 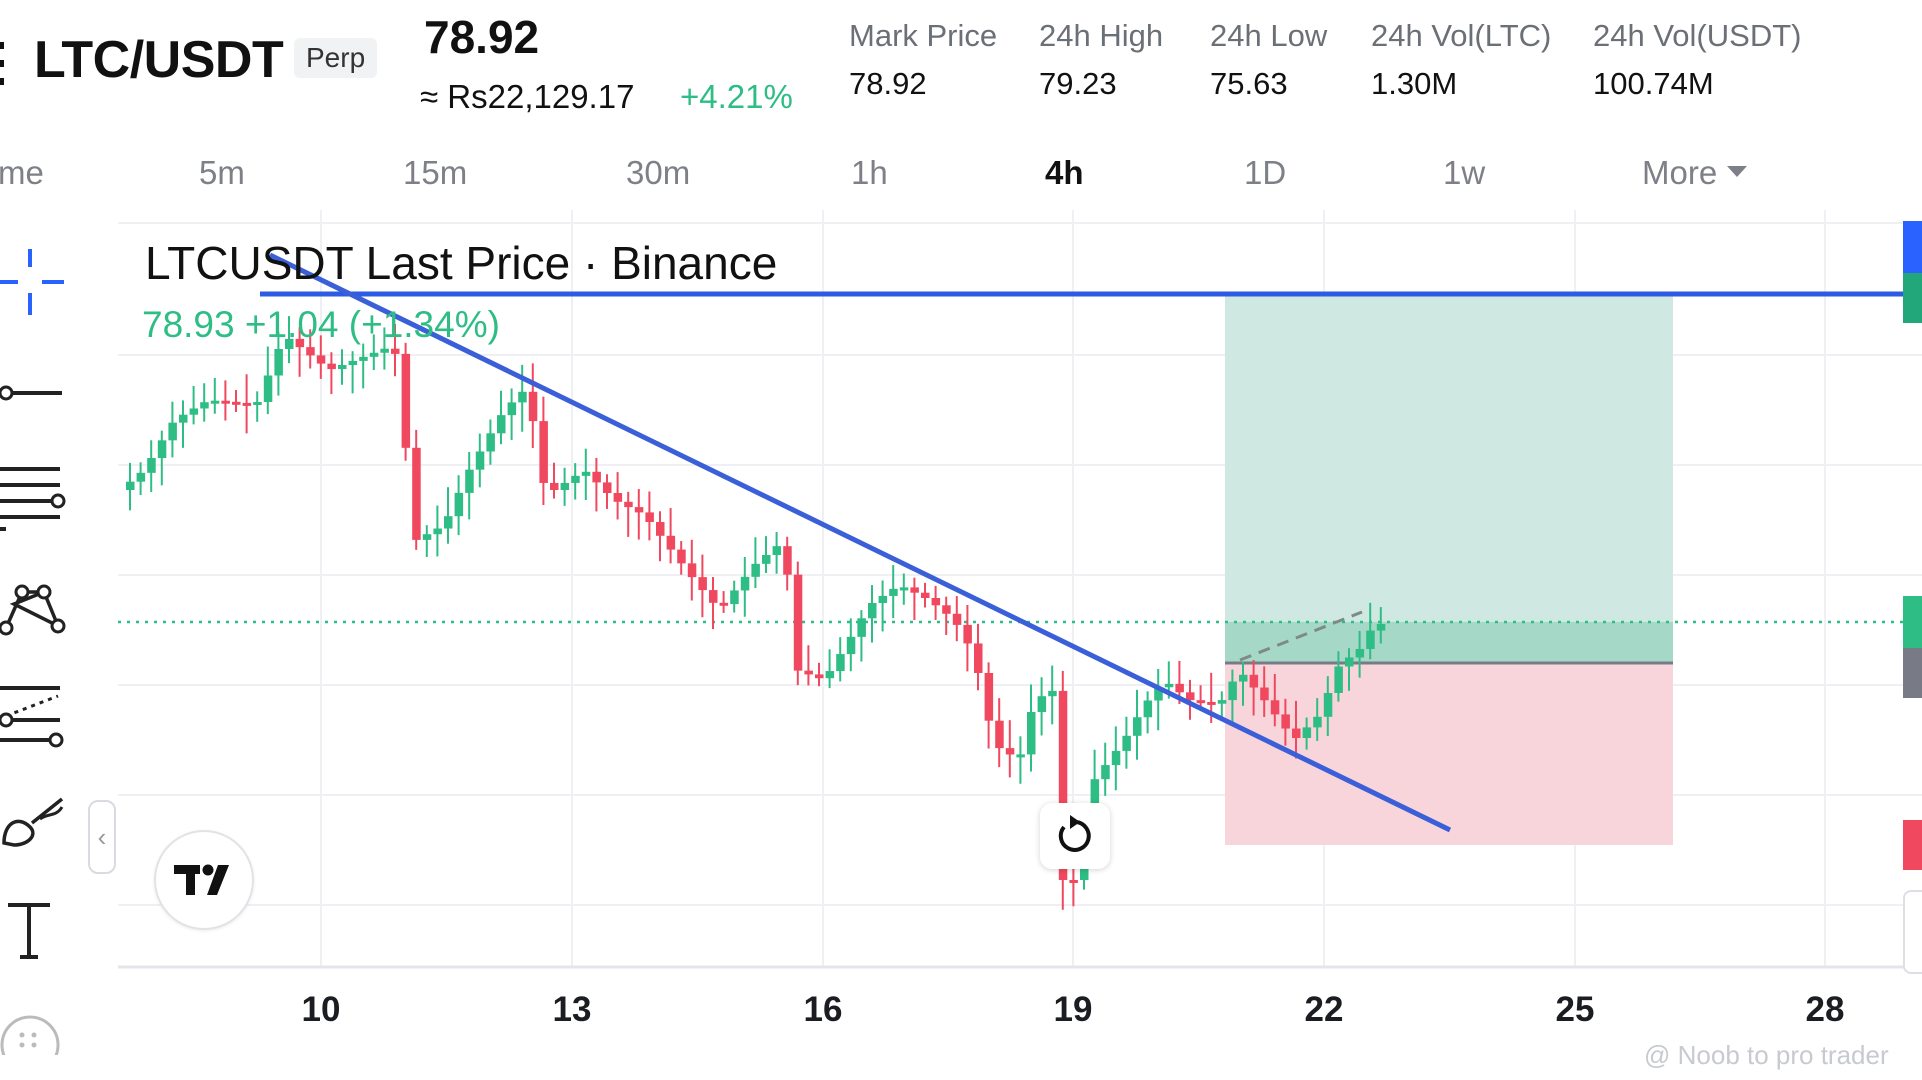 I want to click on change-percent: +4.21%, so click(x=736, y=96).